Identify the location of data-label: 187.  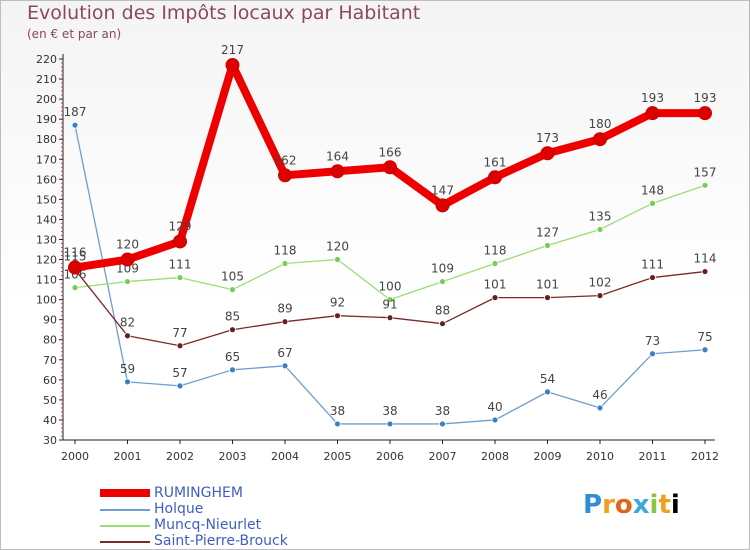
(75, 112).